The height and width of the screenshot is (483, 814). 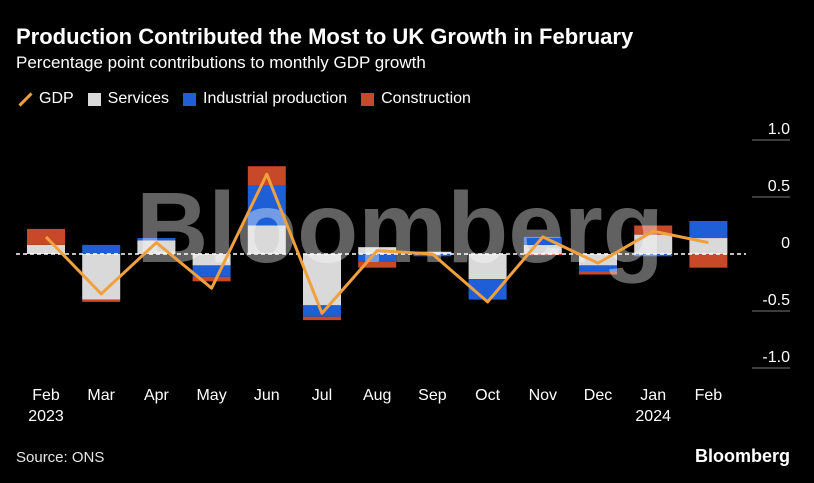 I want to click on x-tick-label: Jan, so click(x=653, y=395).